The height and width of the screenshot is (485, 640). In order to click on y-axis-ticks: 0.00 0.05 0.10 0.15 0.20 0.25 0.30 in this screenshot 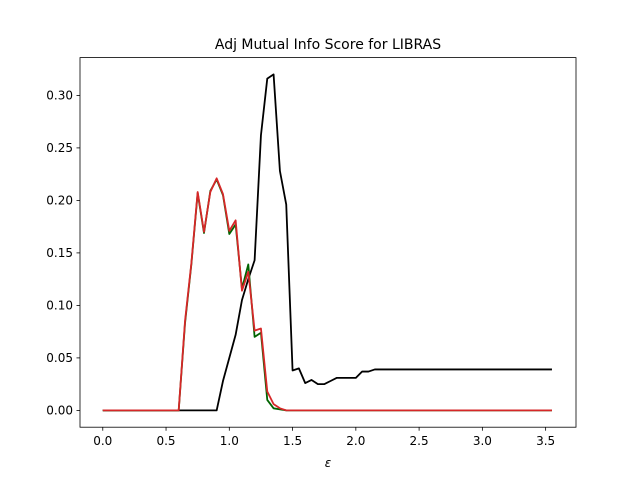, I will do `click(63, 253)`.